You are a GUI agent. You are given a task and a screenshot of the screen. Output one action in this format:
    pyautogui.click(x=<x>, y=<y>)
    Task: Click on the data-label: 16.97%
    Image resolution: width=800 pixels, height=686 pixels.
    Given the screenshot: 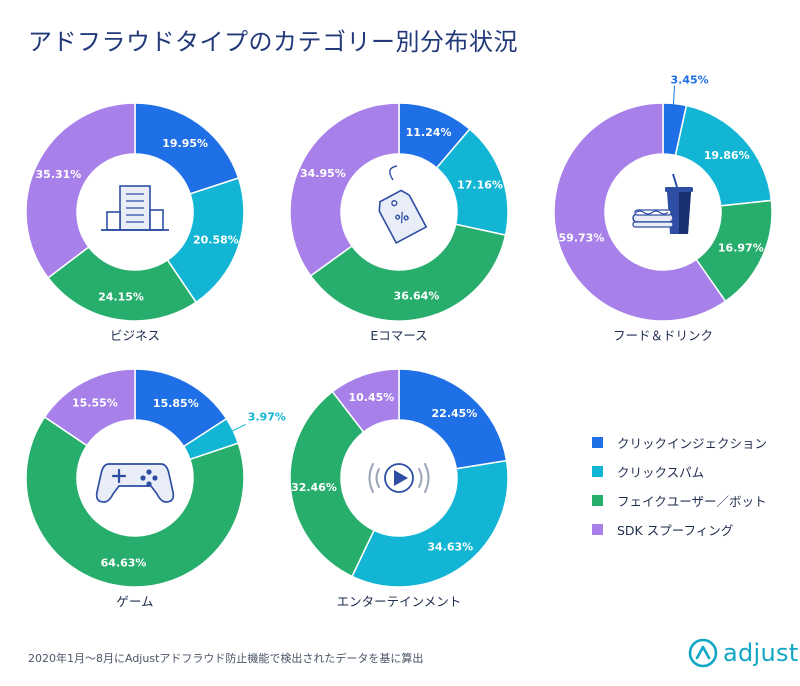 What is the action you would take?
    pyautogui.click(x=741, y=247)
    